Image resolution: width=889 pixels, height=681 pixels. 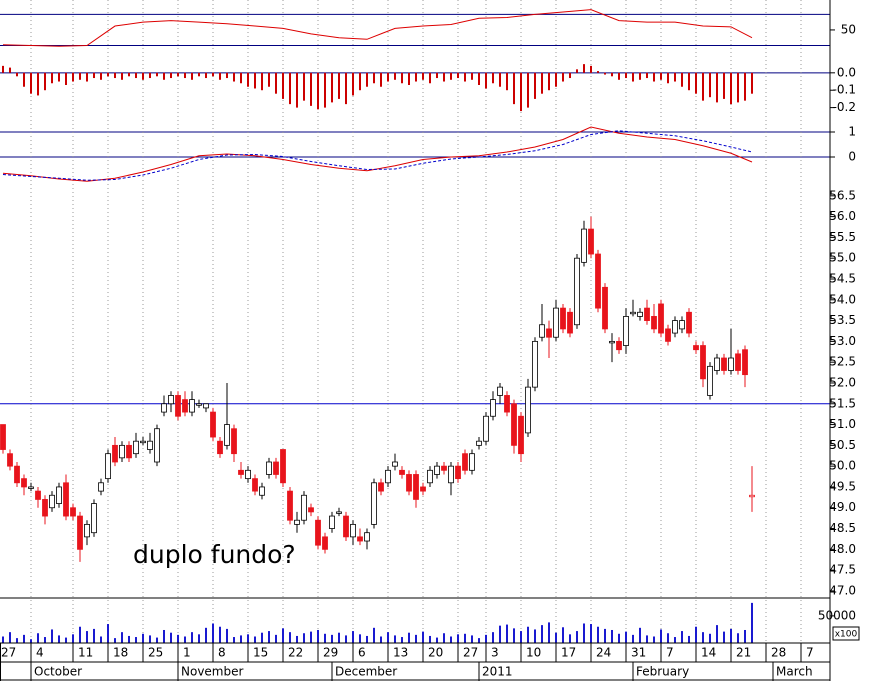 I want to click on x-tick-label: 3, so click(x=495, y=653).